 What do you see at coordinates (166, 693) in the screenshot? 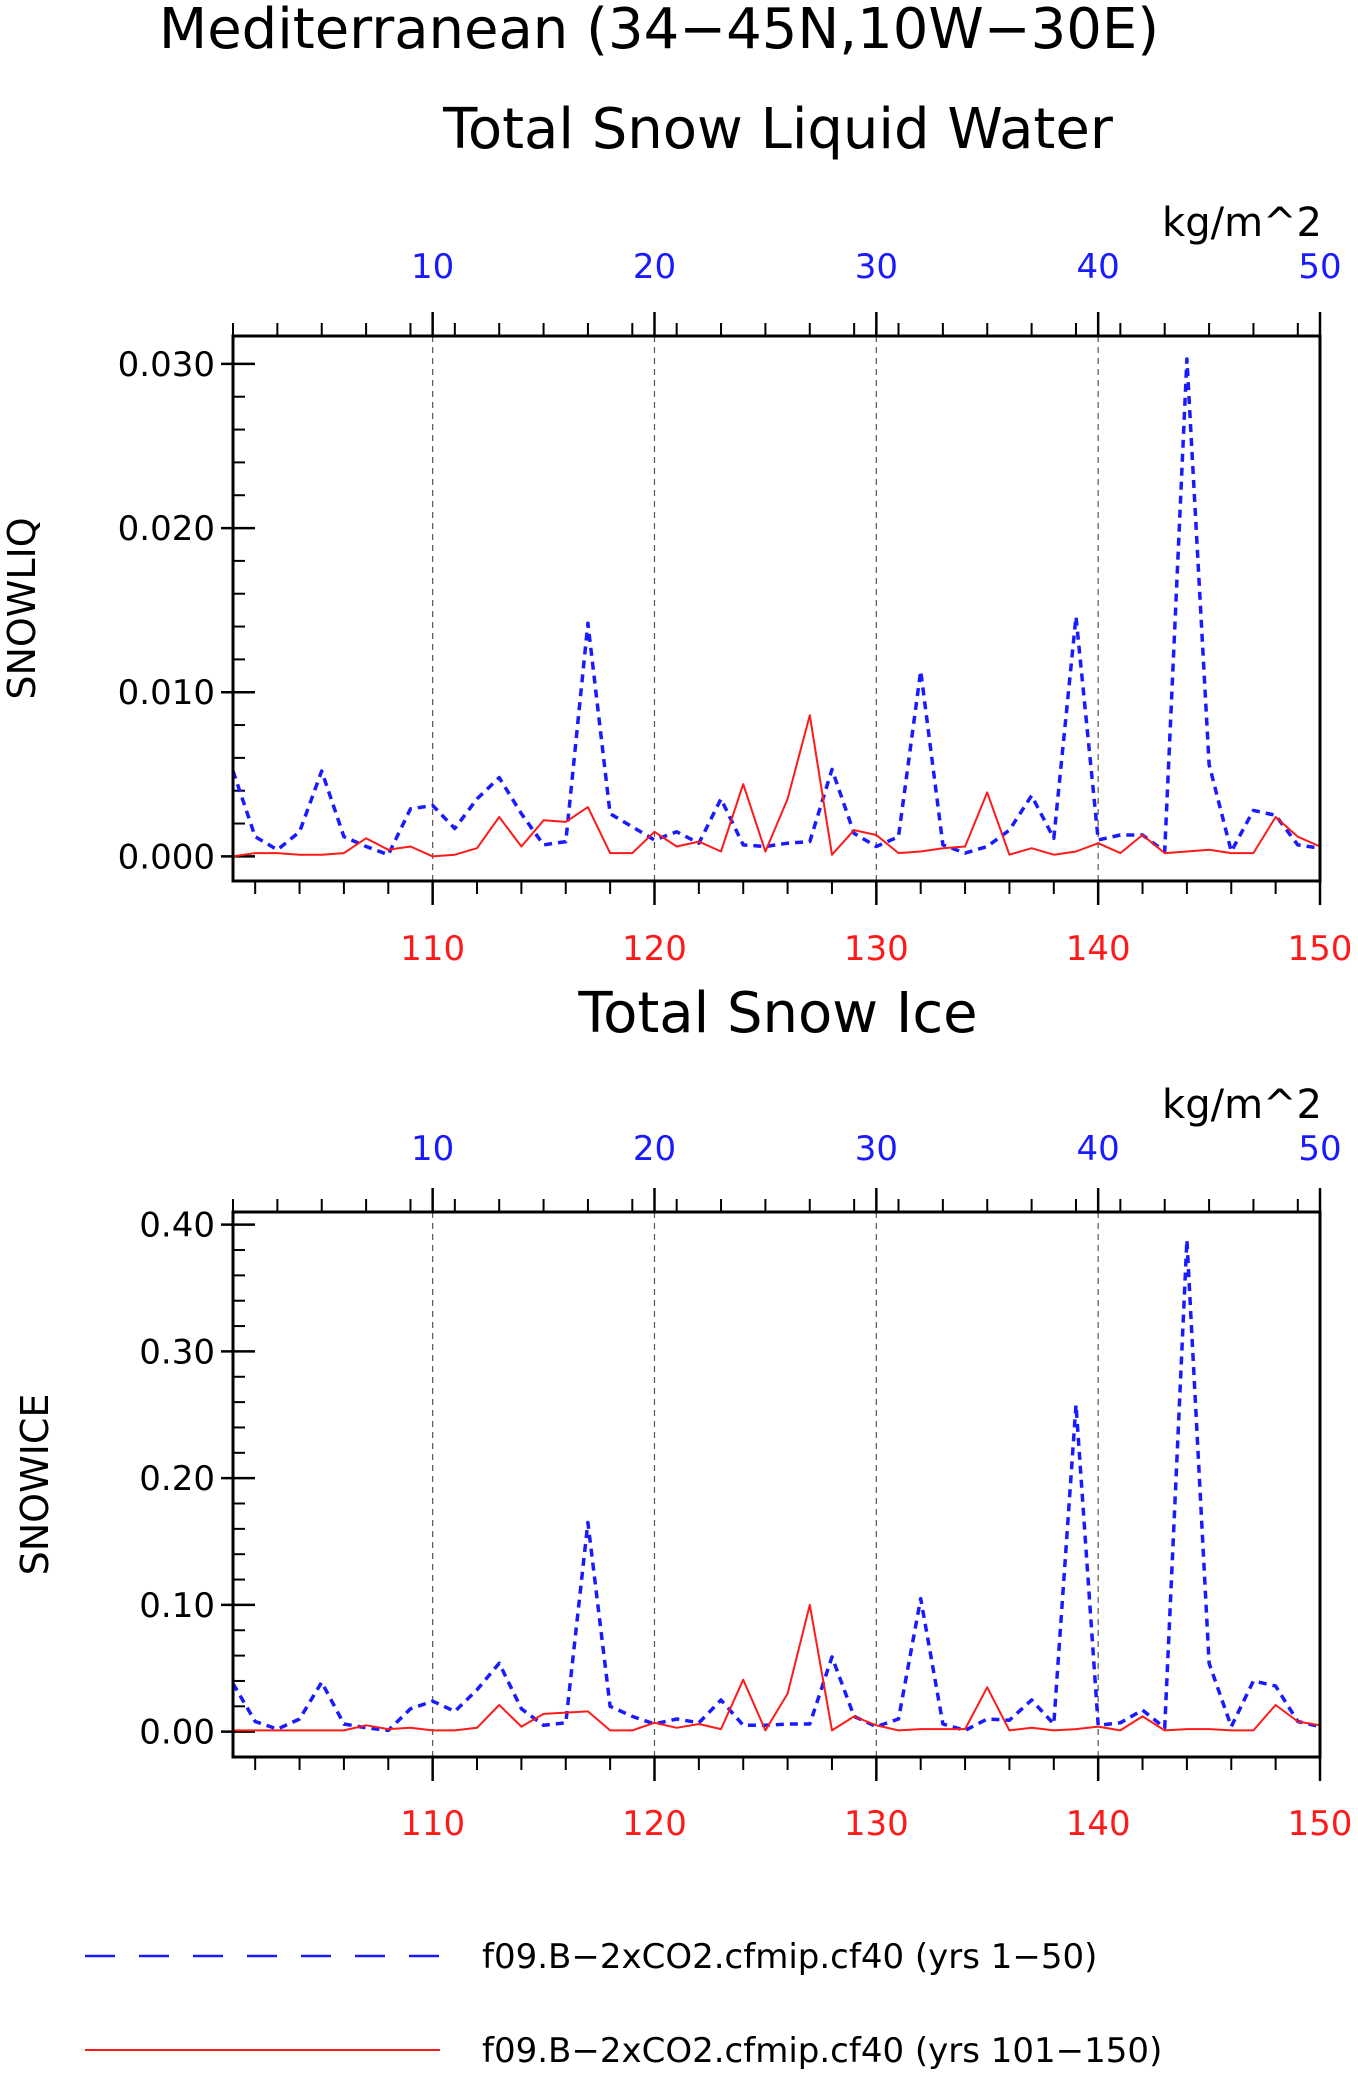
I see `y-tick-label: 0.010` at bounding box center [166, 693].